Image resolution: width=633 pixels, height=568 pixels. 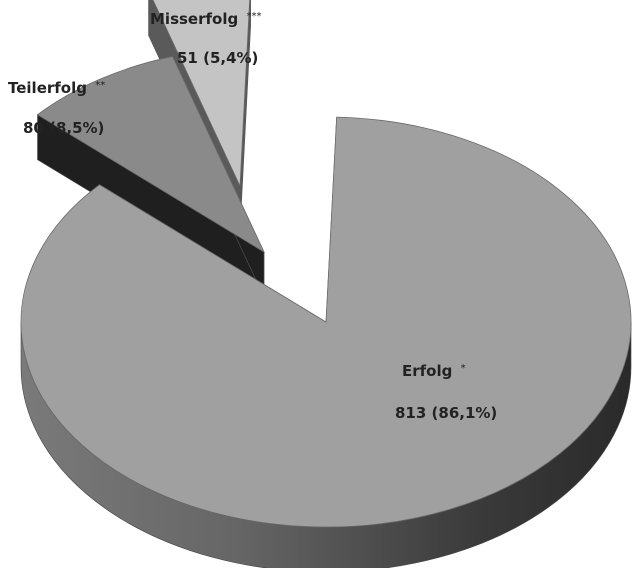 I want to click on svg-text: Teilerfolg **, so click(x=56, y=88).